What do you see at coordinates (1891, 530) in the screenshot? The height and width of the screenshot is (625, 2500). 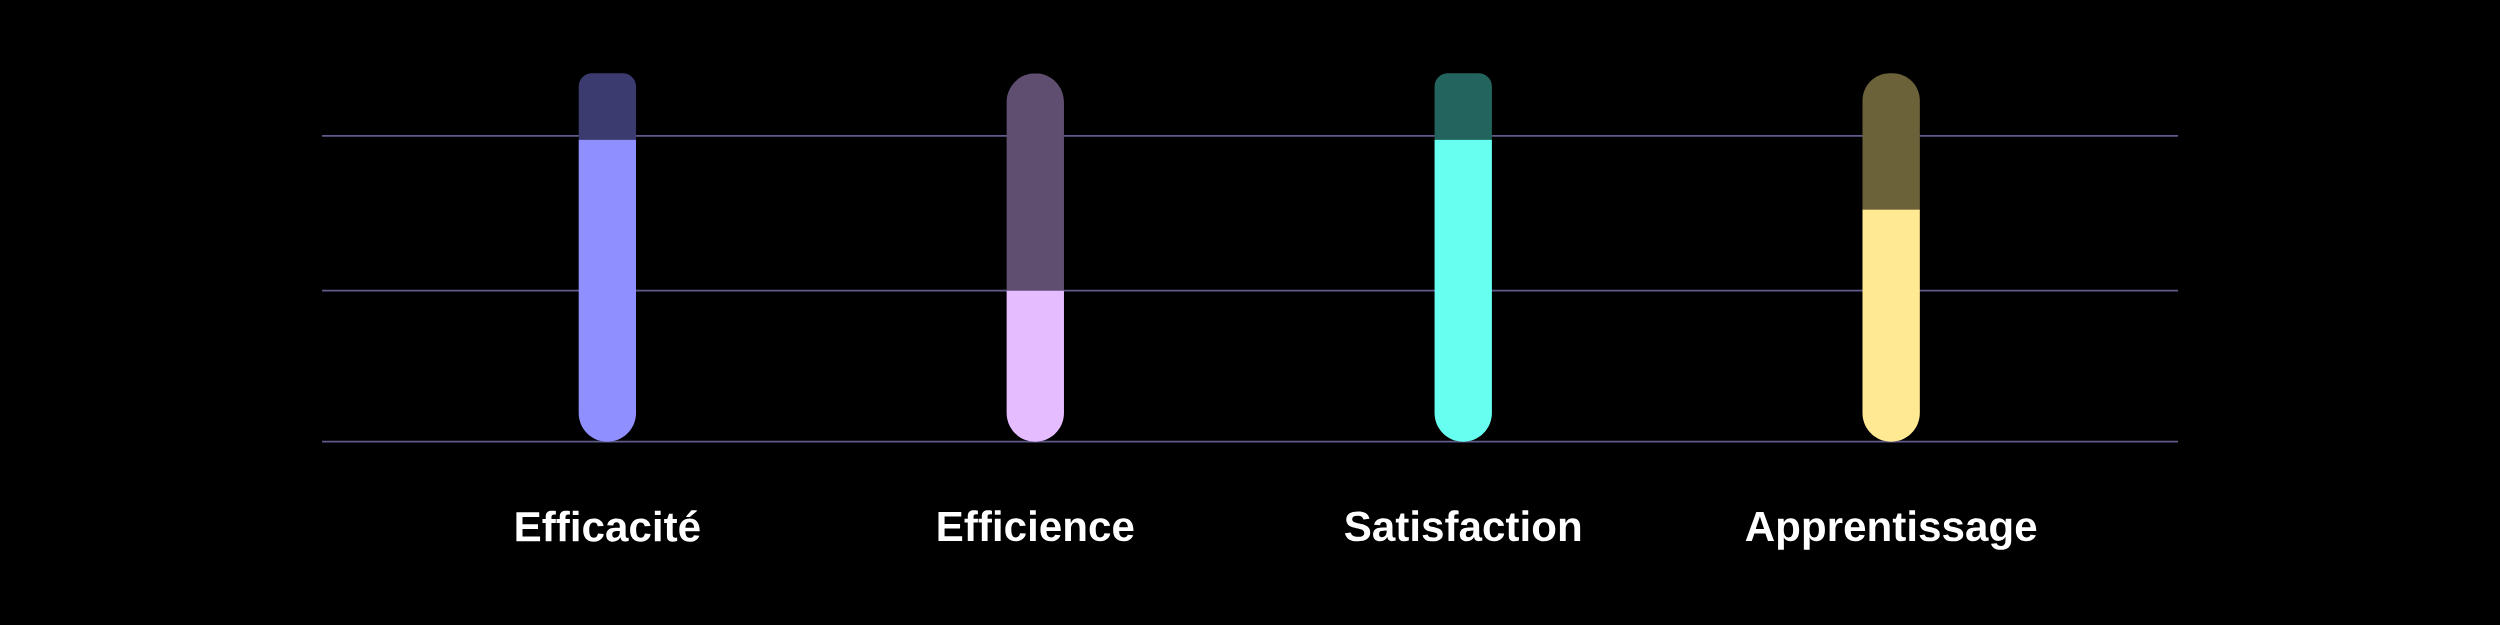 I see `x-tick-label: Apprentissage` at bounding box center [1891, 530].